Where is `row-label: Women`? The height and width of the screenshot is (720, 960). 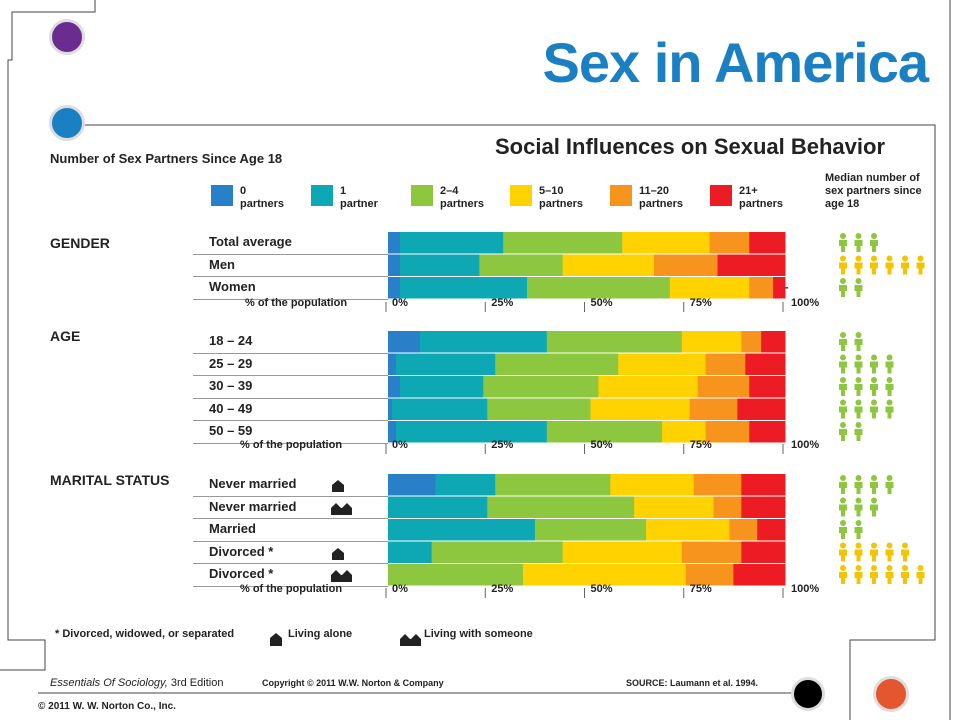 row-label: Women is located at coordinates (232, 286).